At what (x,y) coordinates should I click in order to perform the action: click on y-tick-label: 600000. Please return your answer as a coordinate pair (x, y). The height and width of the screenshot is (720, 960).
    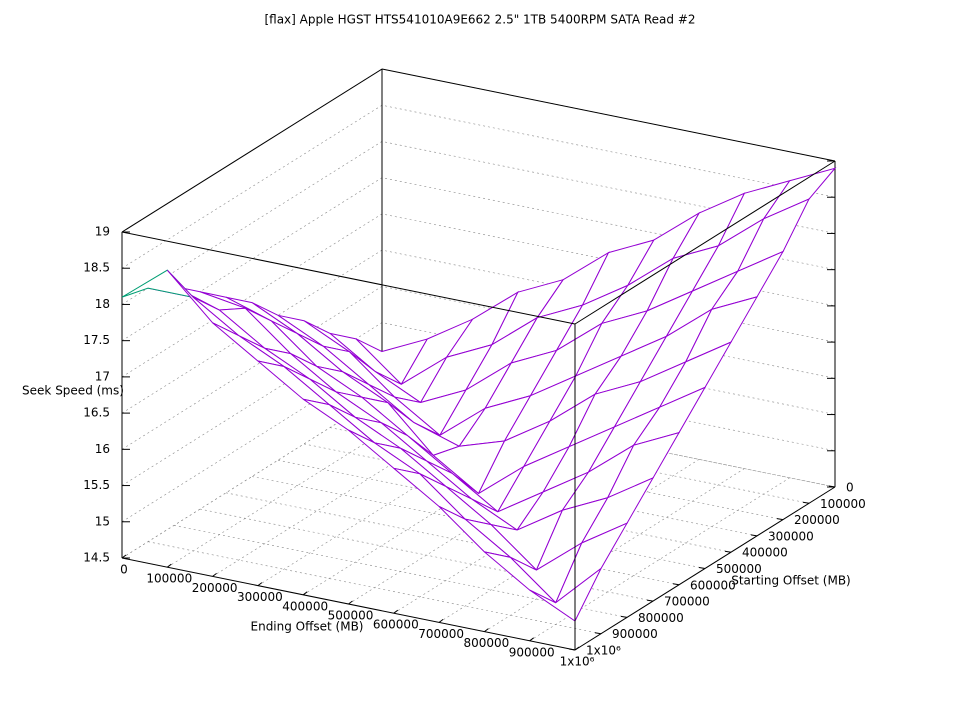
    Looking at the image, I should click on (713, 585).